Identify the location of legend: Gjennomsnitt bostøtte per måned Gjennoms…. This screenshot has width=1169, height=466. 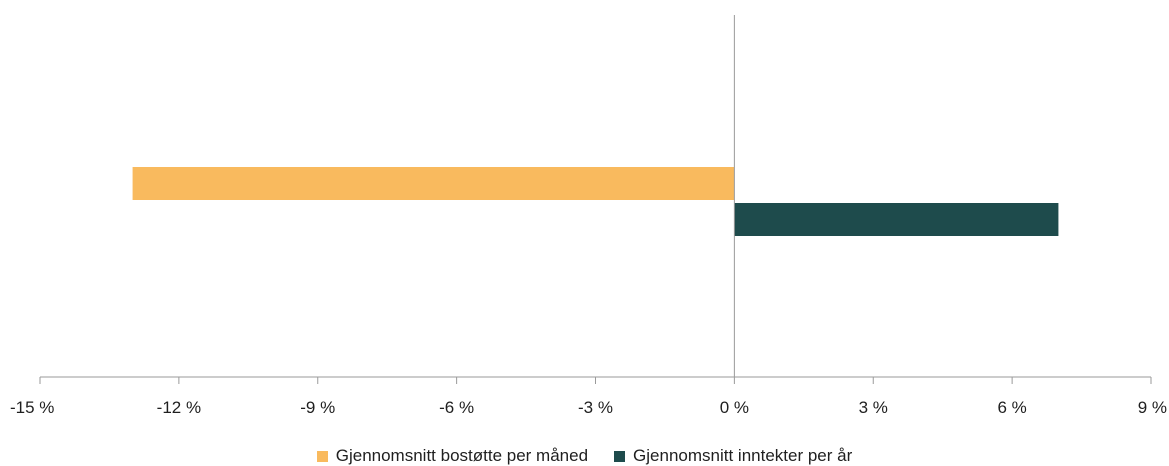
(584, 456).